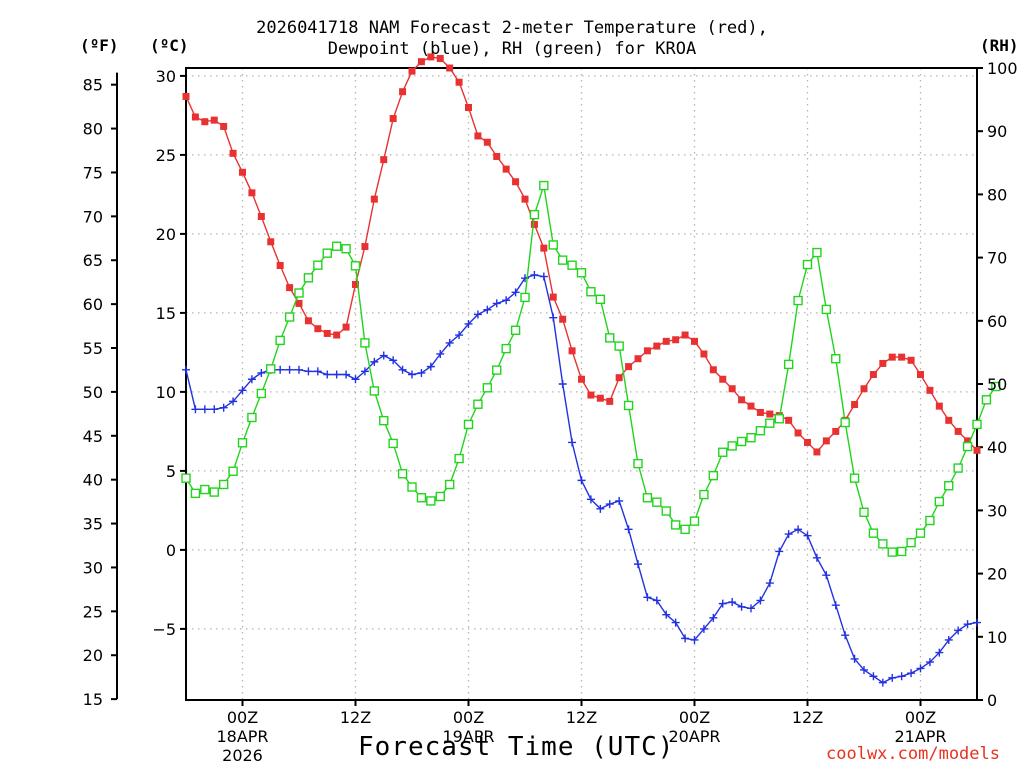  What do you see at coordinates (166, 155) in the screenshot?
I see `celsius-tick-label: 25` at bounding box center [166, 155].